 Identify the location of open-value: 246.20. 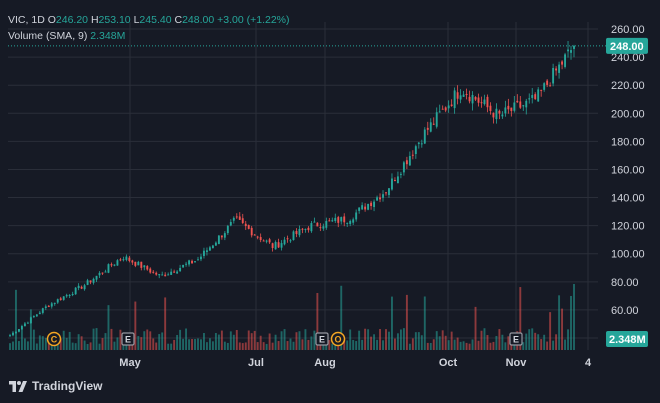
(72, 20).